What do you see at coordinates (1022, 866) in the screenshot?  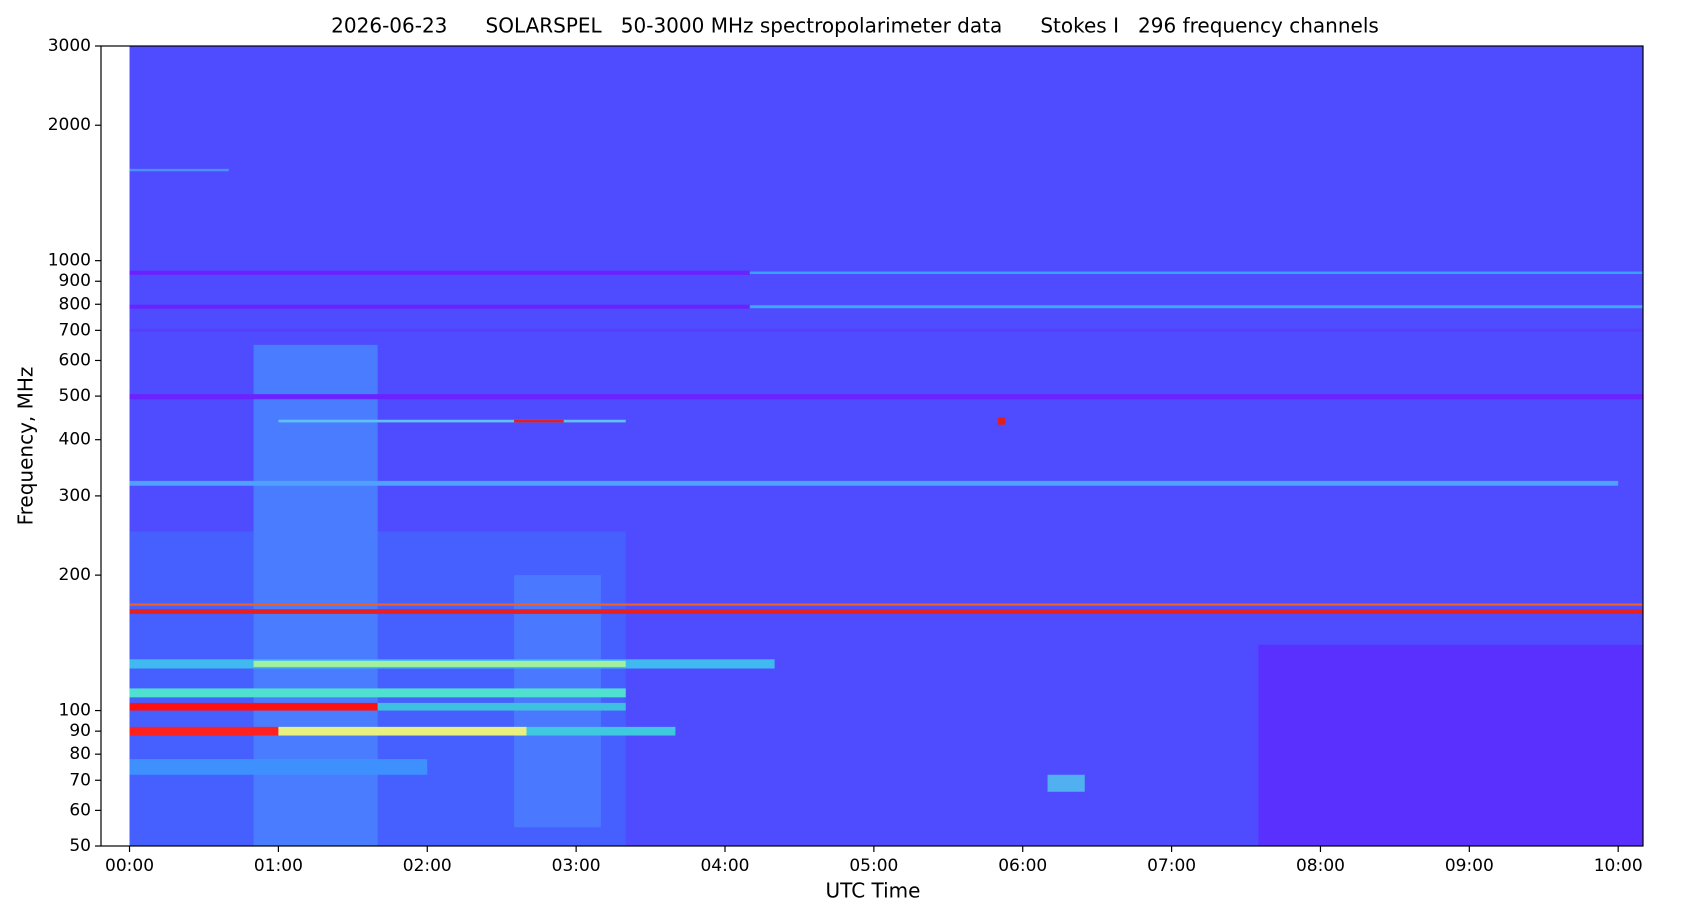 I see `x-tick-label: 06:00` at bounding box center [1022, 866].